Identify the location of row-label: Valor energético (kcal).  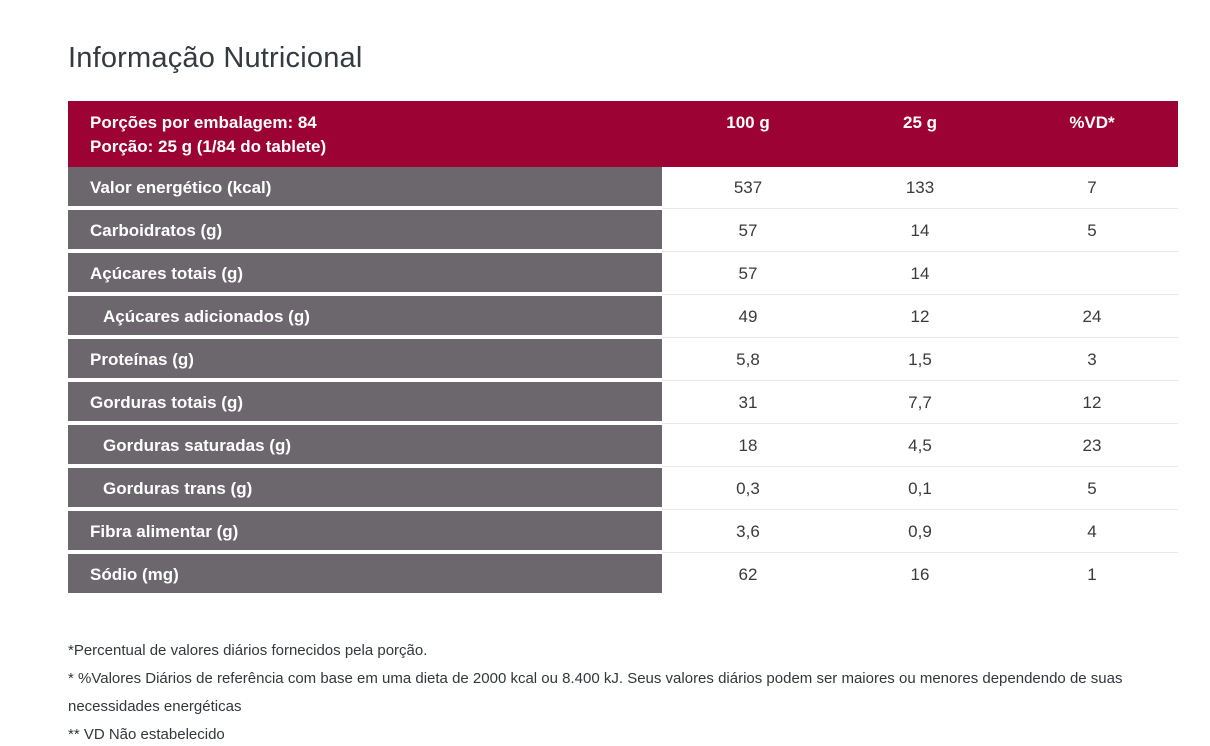
(365, 187).